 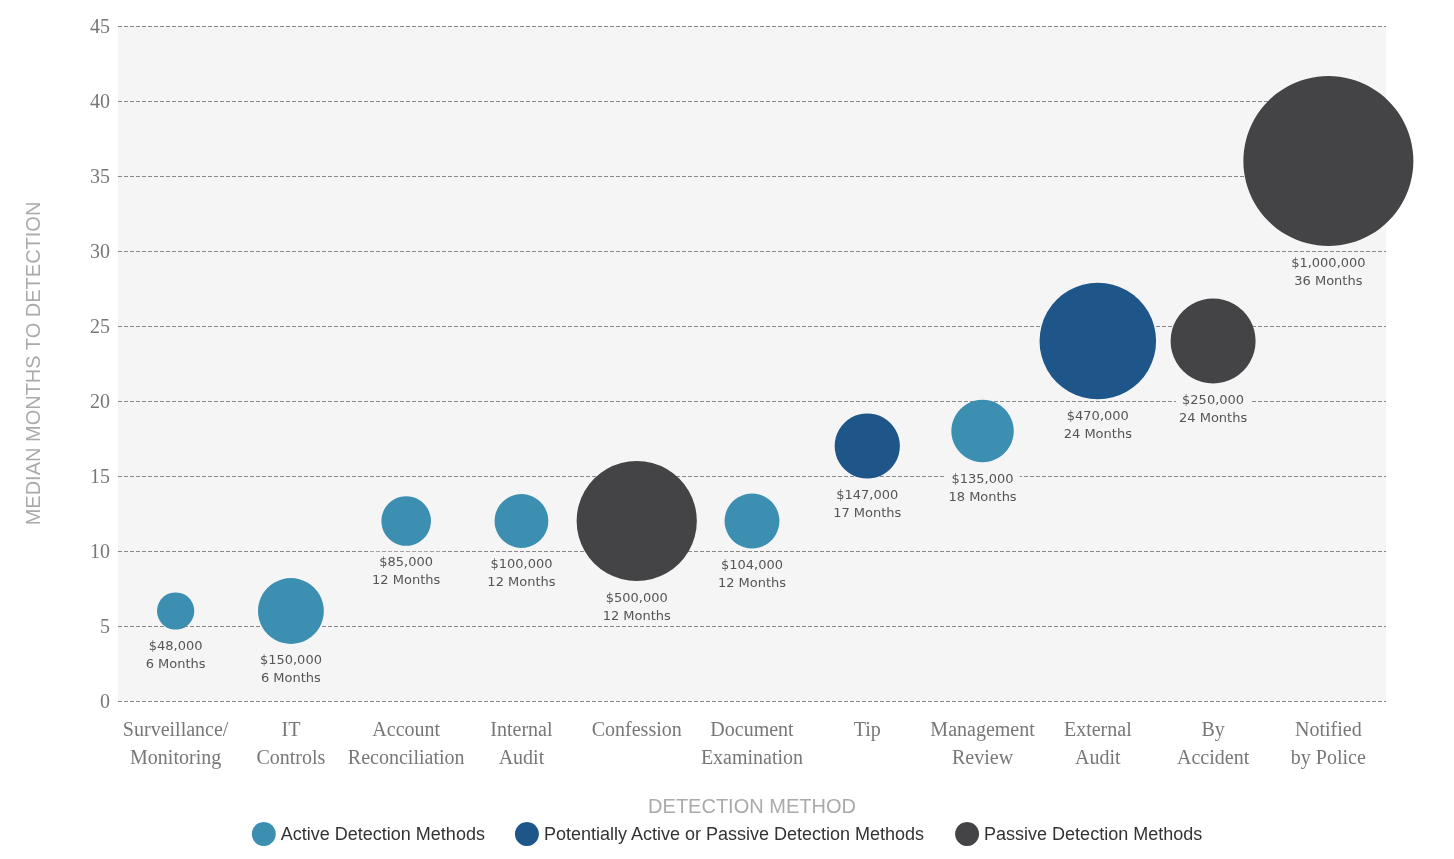 I want to click on x-tick-label: Document Examination, so click(x=752, y=743).